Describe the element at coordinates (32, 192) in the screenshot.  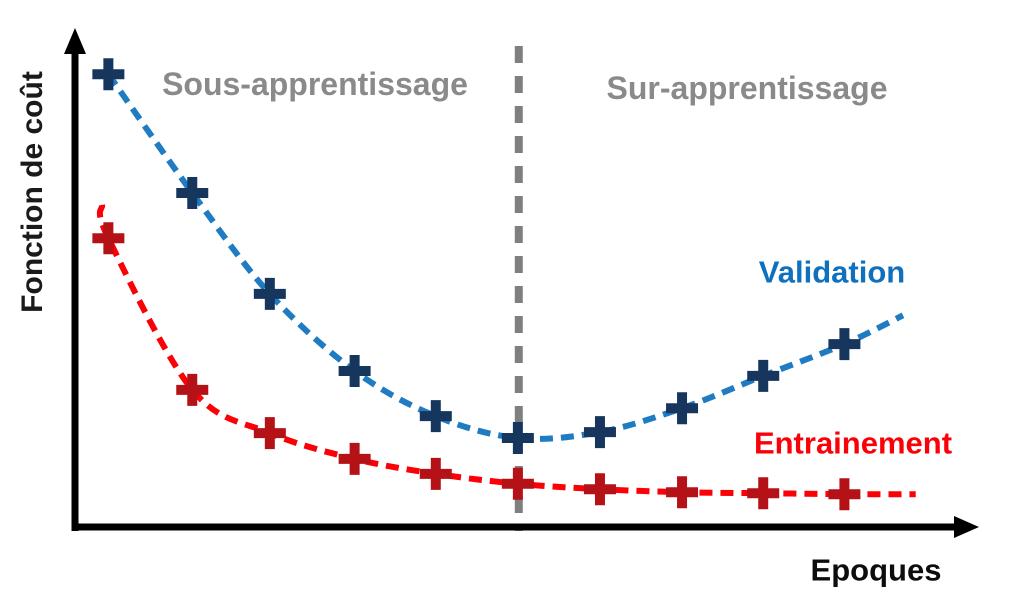
I see `y-axis-label: Fonction de coût` at that location.